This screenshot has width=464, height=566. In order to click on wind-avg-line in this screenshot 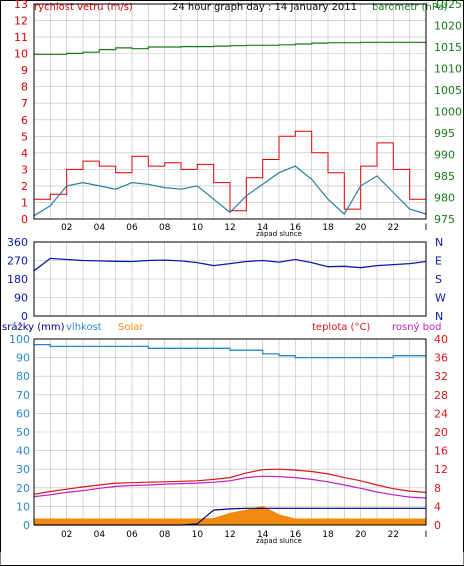, I will do `click(230, 191)`.